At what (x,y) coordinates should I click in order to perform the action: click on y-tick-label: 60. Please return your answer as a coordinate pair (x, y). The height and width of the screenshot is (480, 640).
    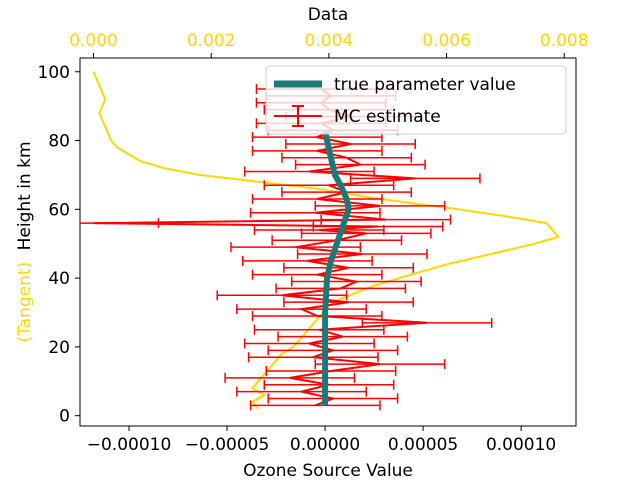
    Looking at the image, I should click on (59, 210).